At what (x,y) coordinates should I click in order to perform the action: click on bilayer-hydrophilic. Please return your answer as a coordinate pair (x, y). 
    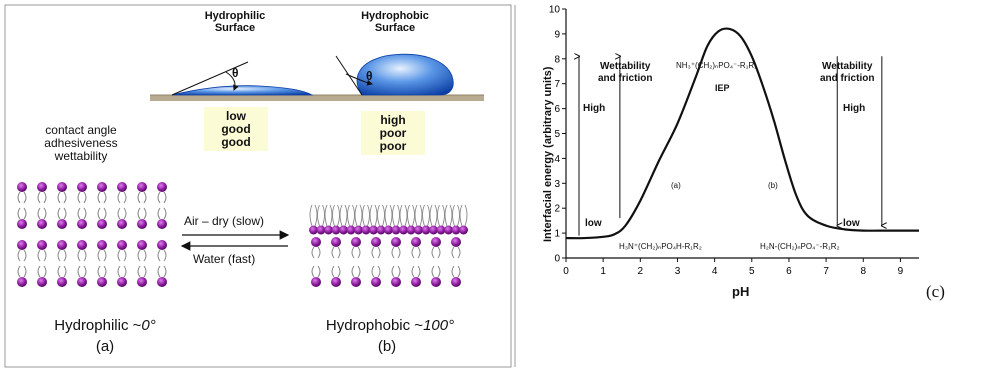
    Looking at the image, I should click on (92, 234).